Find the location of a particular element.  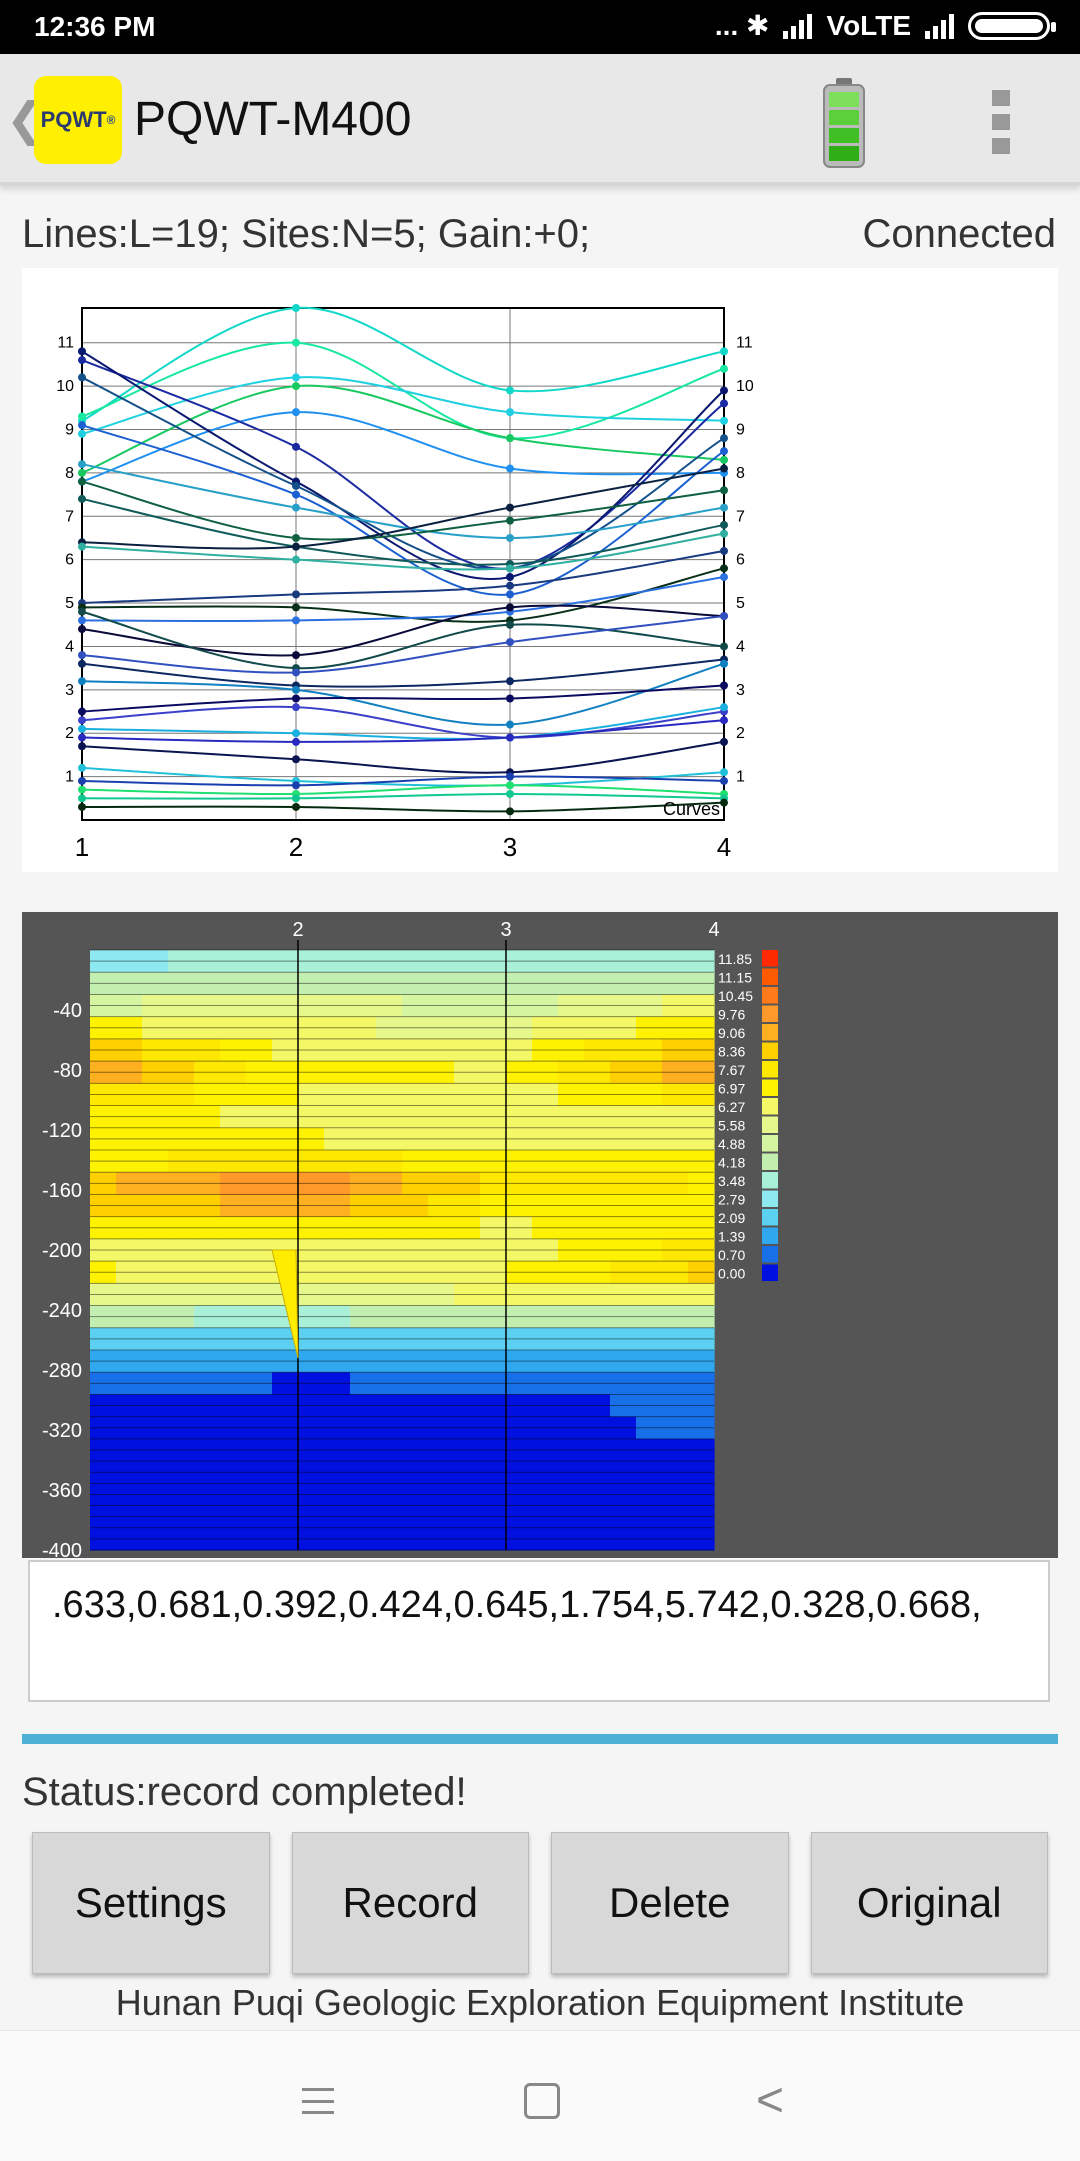

y-tick-label-right: 7 is located at coordinates (740, 516).